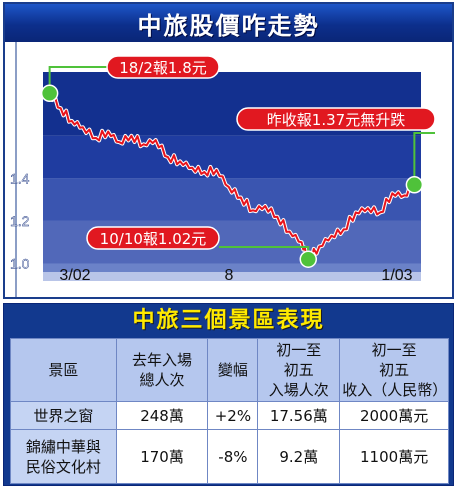 This screenshot has height=490, width=457. What do you see at coordinates (162, 456) in the screenshot?
I see `table-cell: 170萬` at bounding box center [162, 456].